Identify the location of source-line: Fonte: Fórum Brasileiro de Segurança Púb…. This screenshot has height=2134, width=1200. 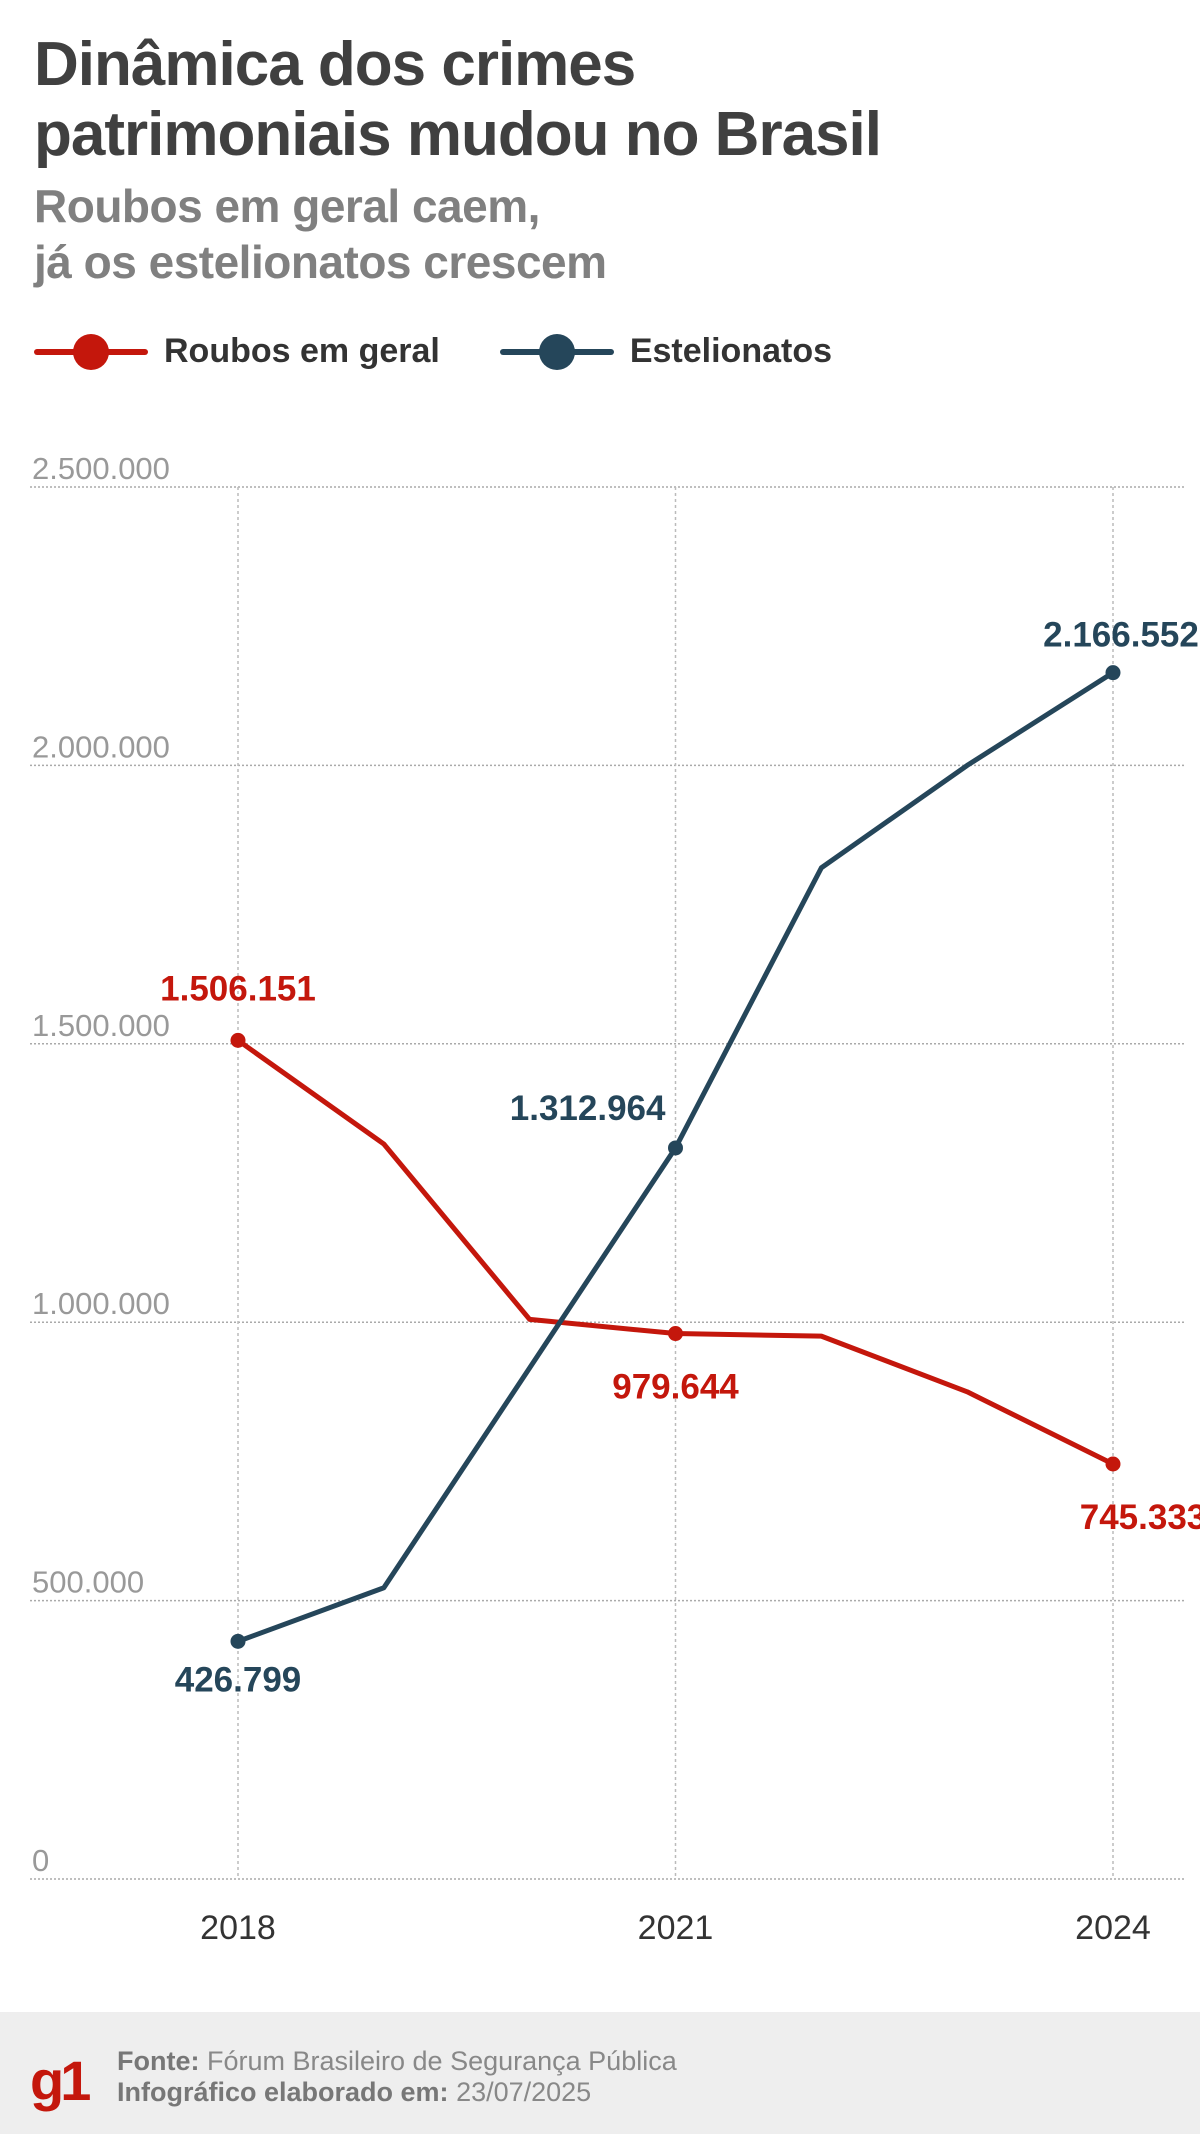
(397, 2061).